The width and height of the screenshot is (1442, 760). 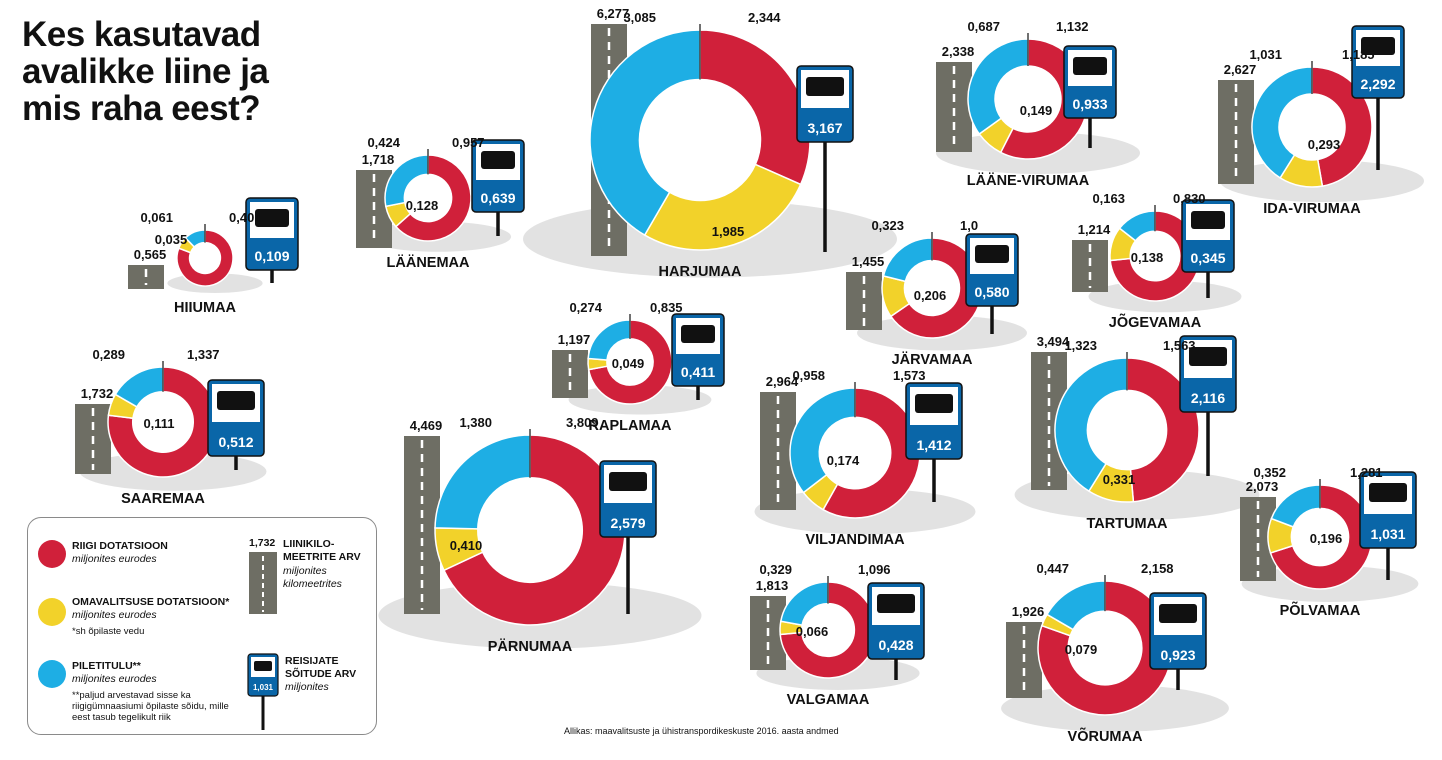 I want to click on j-rvamaa-county-name: JÄRVAMAA, so click(x=932, y=359).